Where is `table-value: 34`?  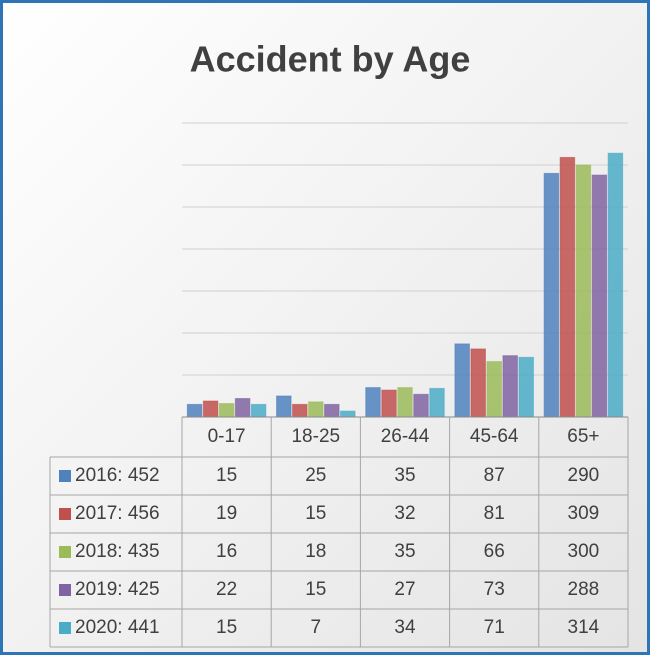 table-value: 34 is located at coordinates (405, 627).